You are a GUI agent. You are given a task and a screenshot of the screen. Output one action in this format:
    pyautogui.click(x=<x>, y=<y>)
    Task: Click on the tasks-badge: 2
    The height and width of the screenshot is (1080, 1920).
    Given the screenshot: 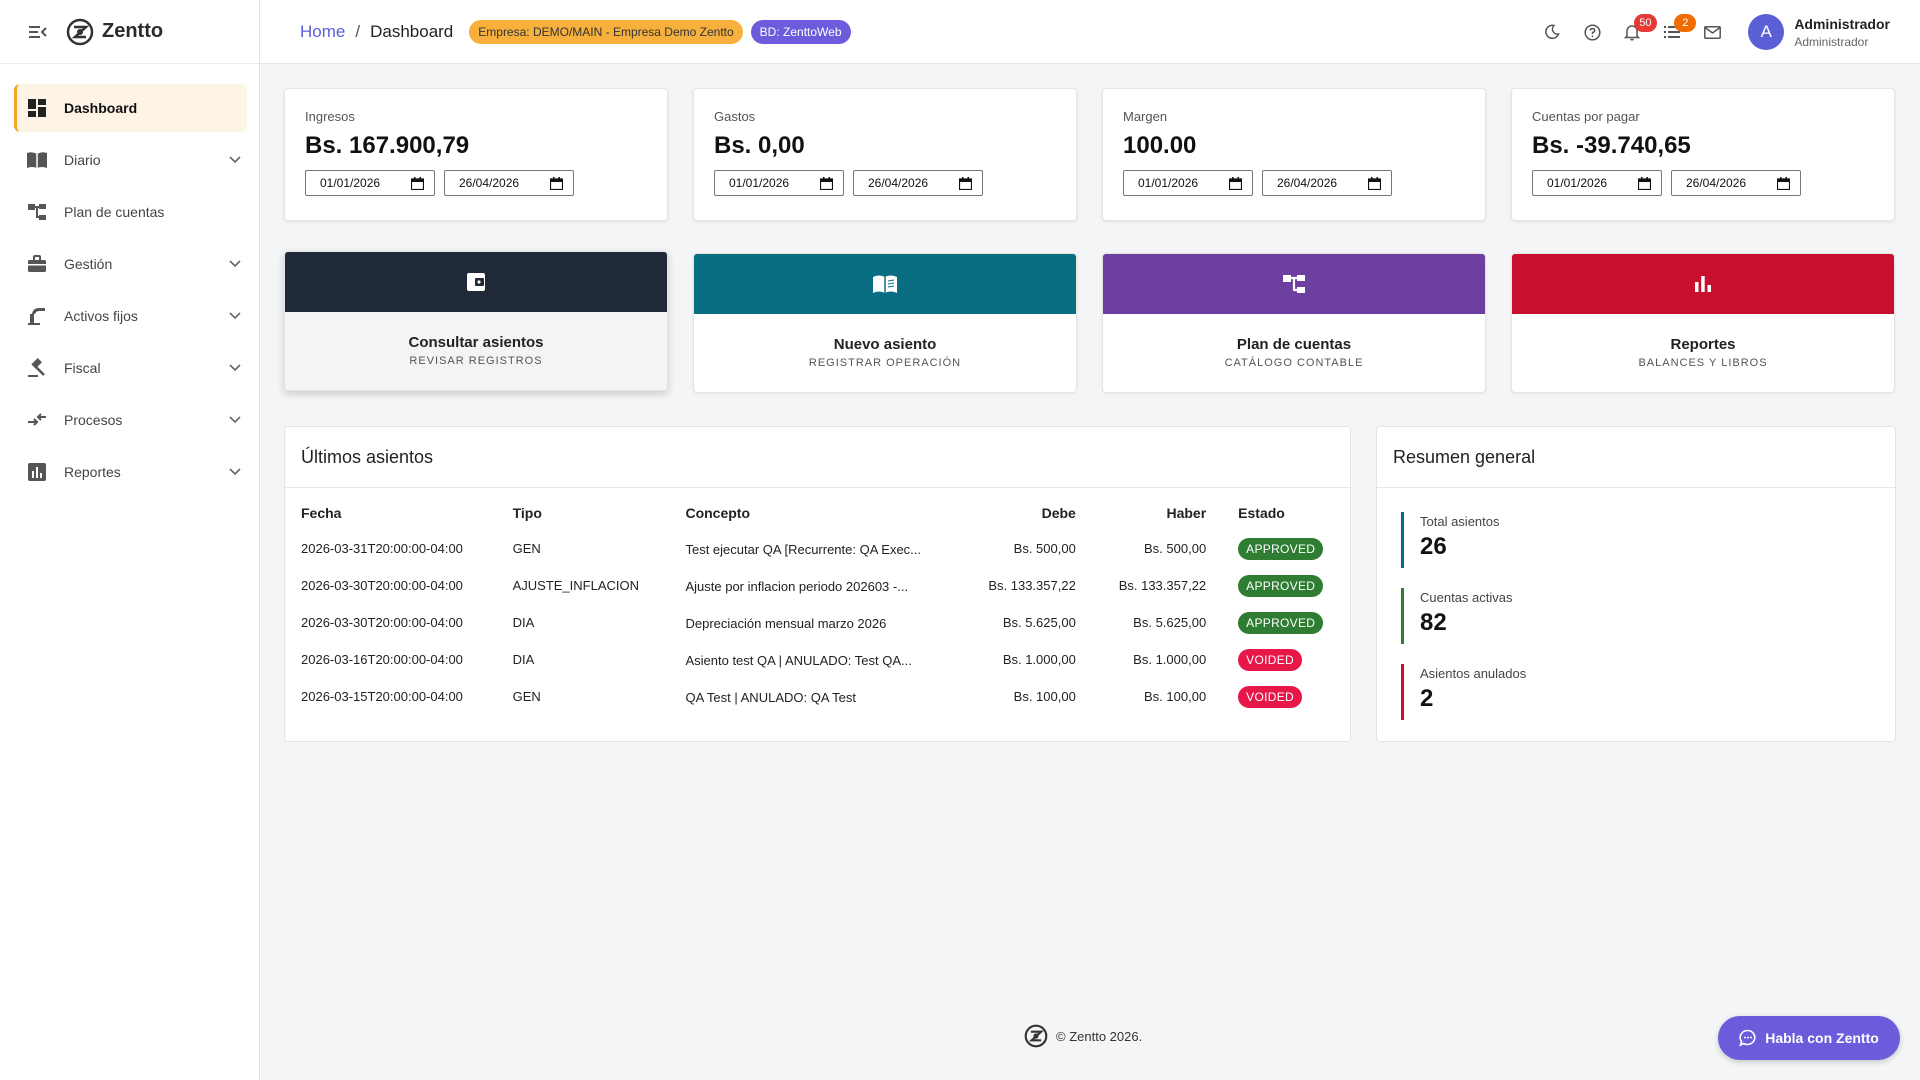 What is the action you would take?
    pyautogui.click(x=1685, y=23)
    